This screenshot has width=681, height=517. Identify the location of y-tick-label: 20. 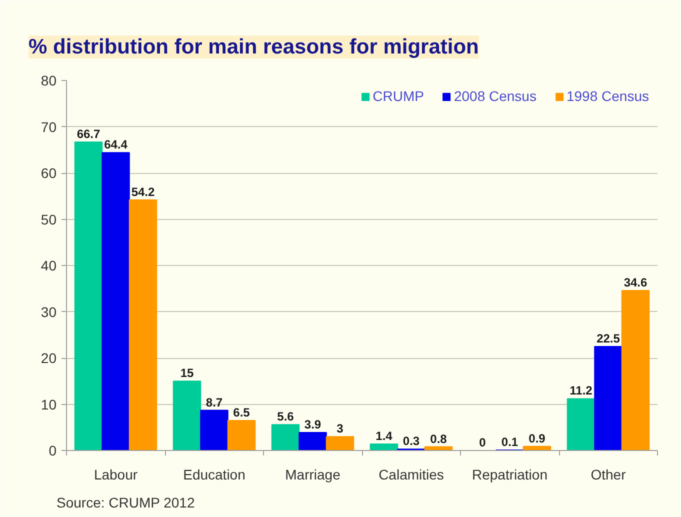
(48, 358).